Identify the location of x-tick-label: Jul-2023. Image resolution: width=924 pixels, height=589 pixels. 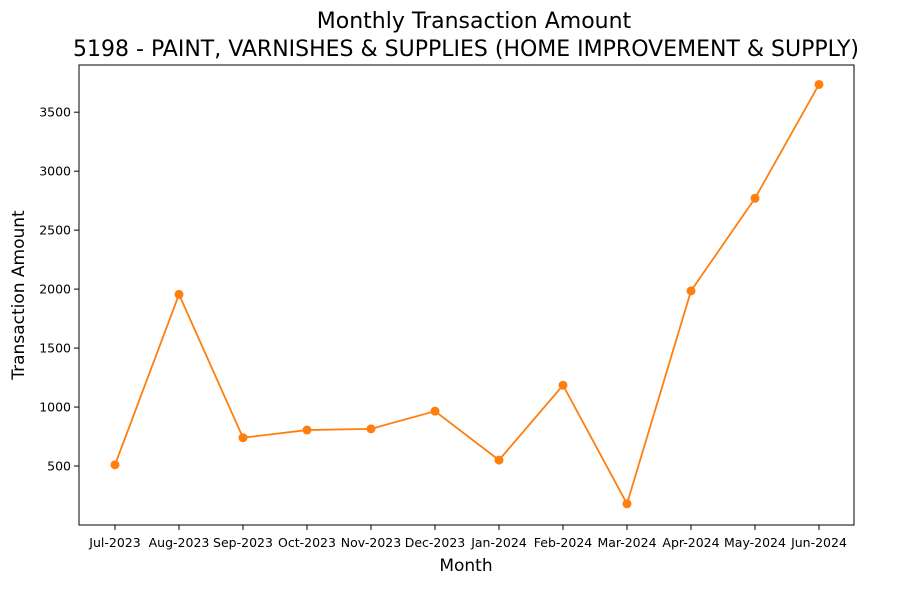
(114, 542).